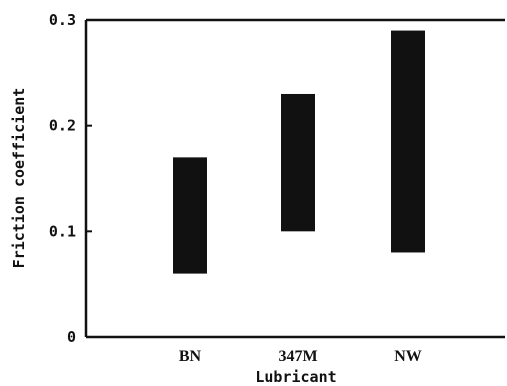  Describe the element at coordinates (298, 162) in the screenshot. I see `range-bar-347m` at that location.